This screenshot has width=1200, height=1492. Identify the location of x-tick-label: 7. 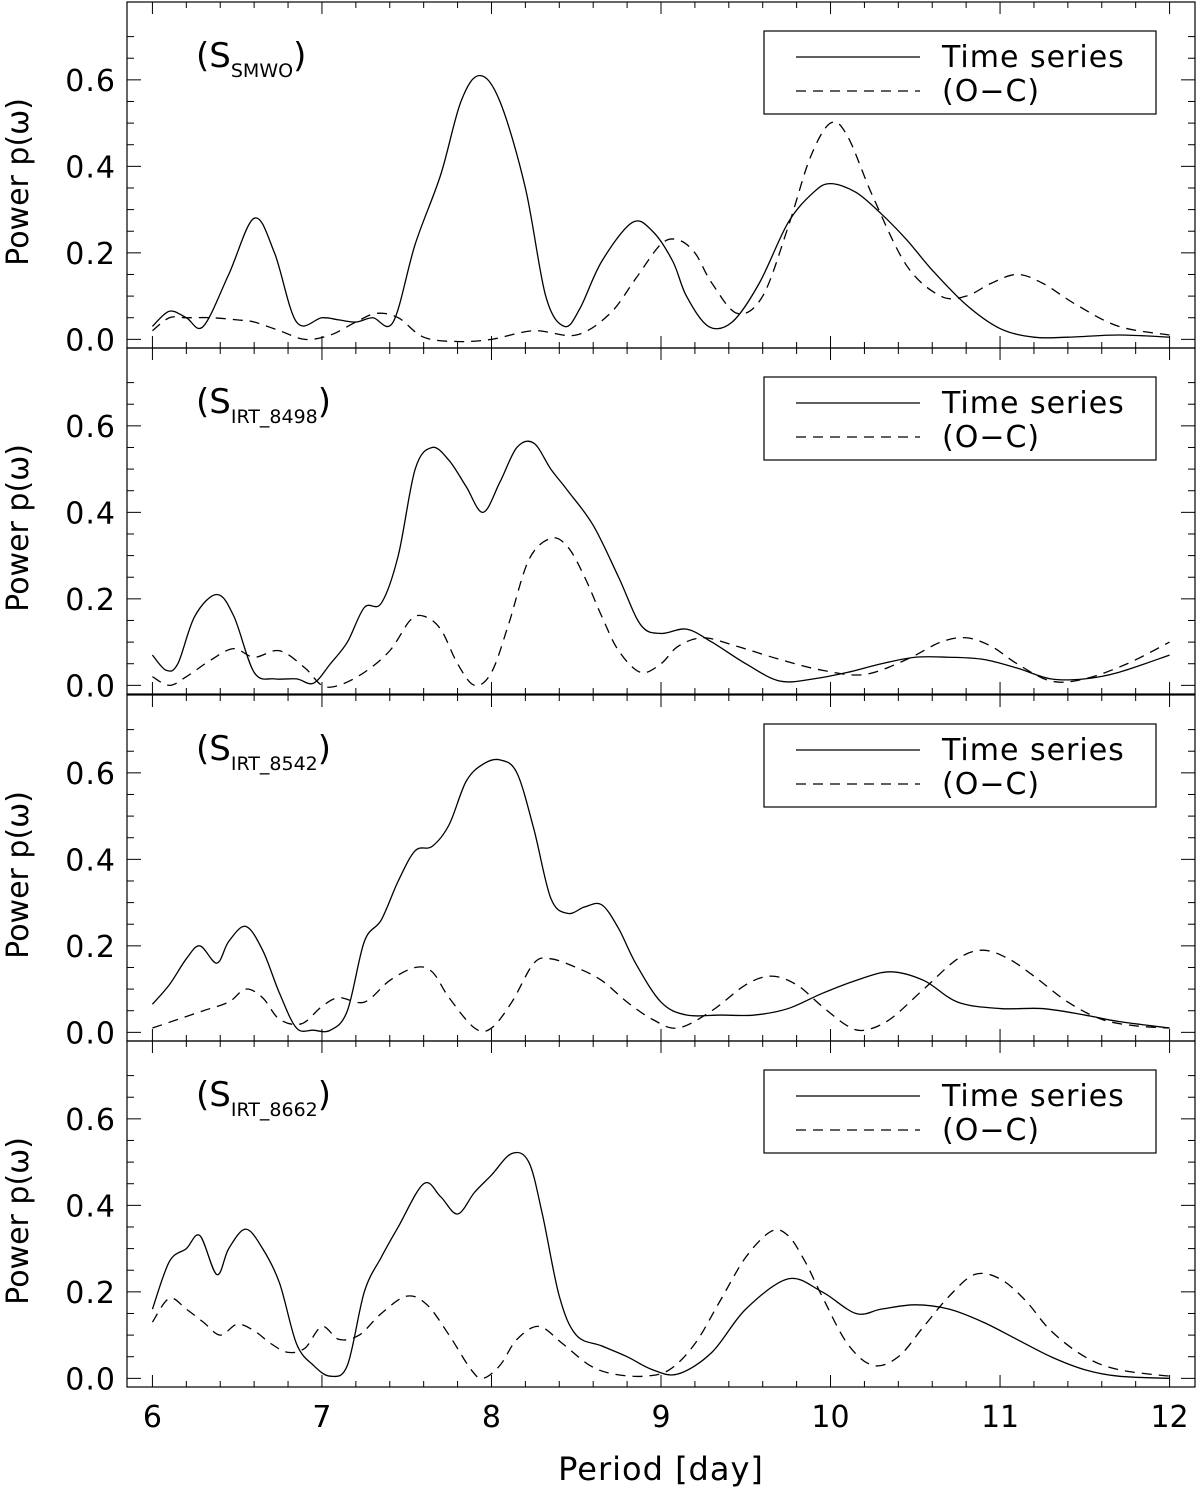
(321, 1417).